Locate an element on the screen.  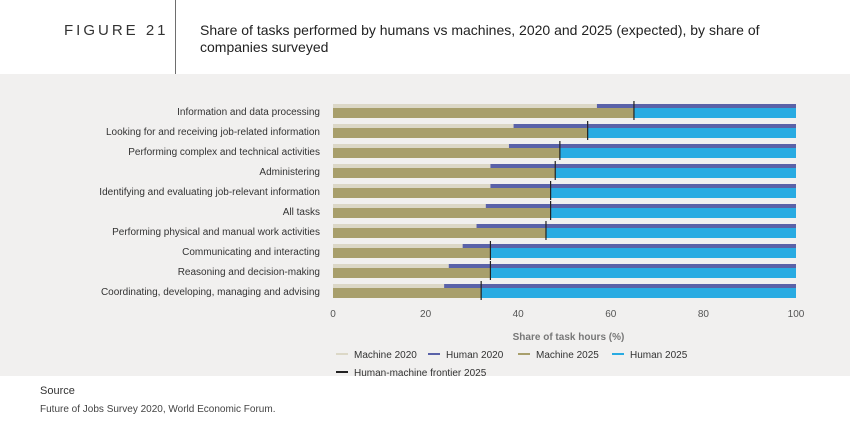
x-axis-title: Share of task hours (%) is located at coordinates (569, 337).